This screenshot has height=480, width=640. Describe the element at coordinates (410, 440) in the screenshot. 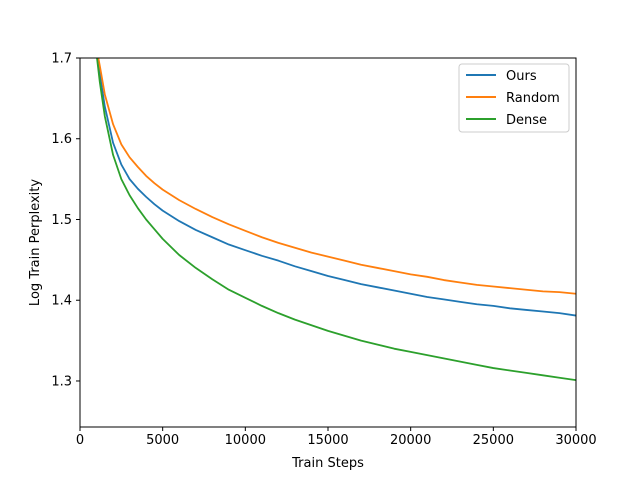

I see `x-tick-label: 20000` at that location.